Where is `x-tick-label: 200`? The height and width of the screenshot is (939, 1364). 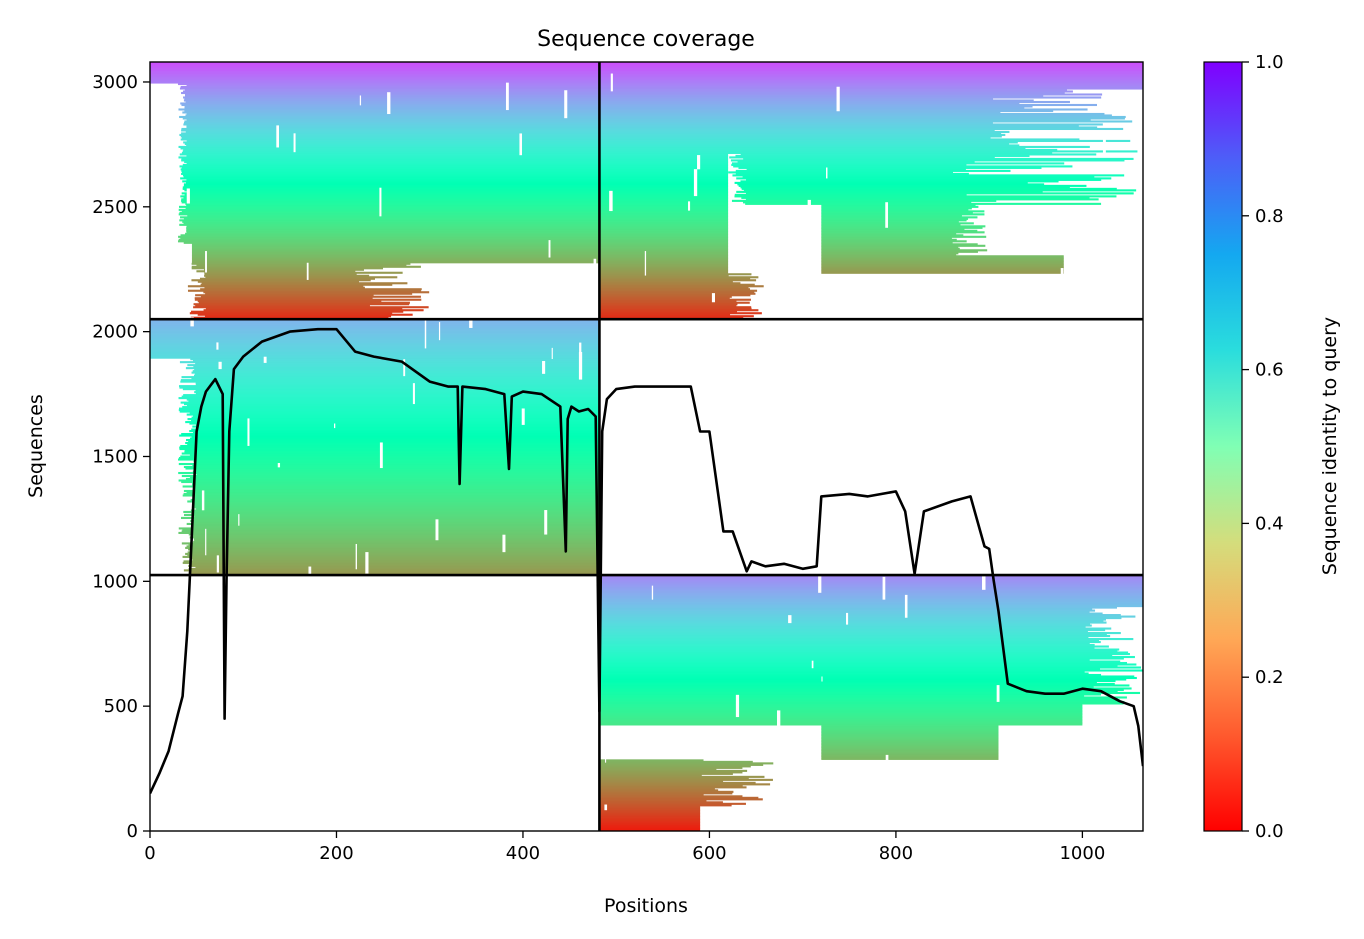
x-tick-label: 200 is located at coordinates (336, 853).